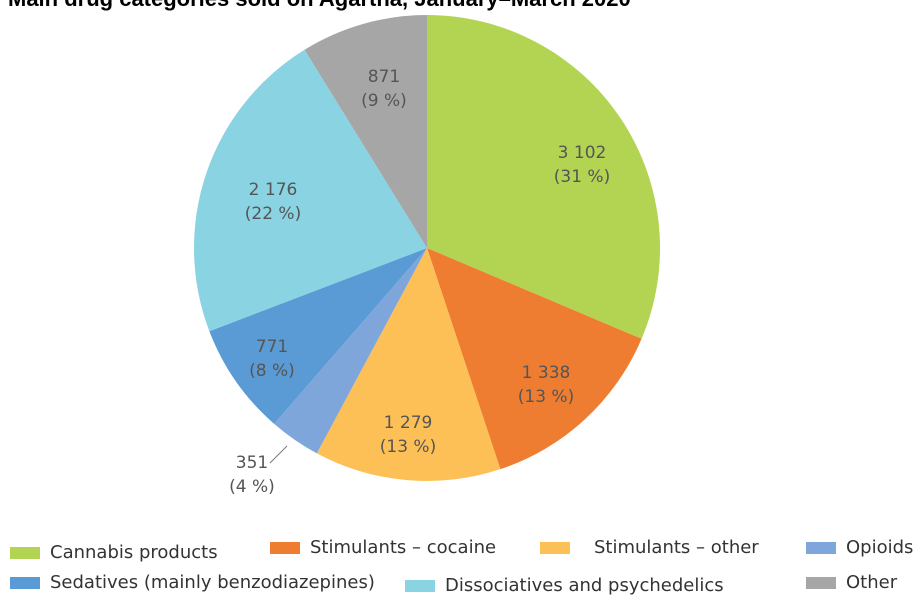 The width and height of the screenshot is (923, 597). What do you see at coordinates (543, 177) in the screenshot?
I see `pie-slice-cannabis-products` at bounding box center [543, 177].